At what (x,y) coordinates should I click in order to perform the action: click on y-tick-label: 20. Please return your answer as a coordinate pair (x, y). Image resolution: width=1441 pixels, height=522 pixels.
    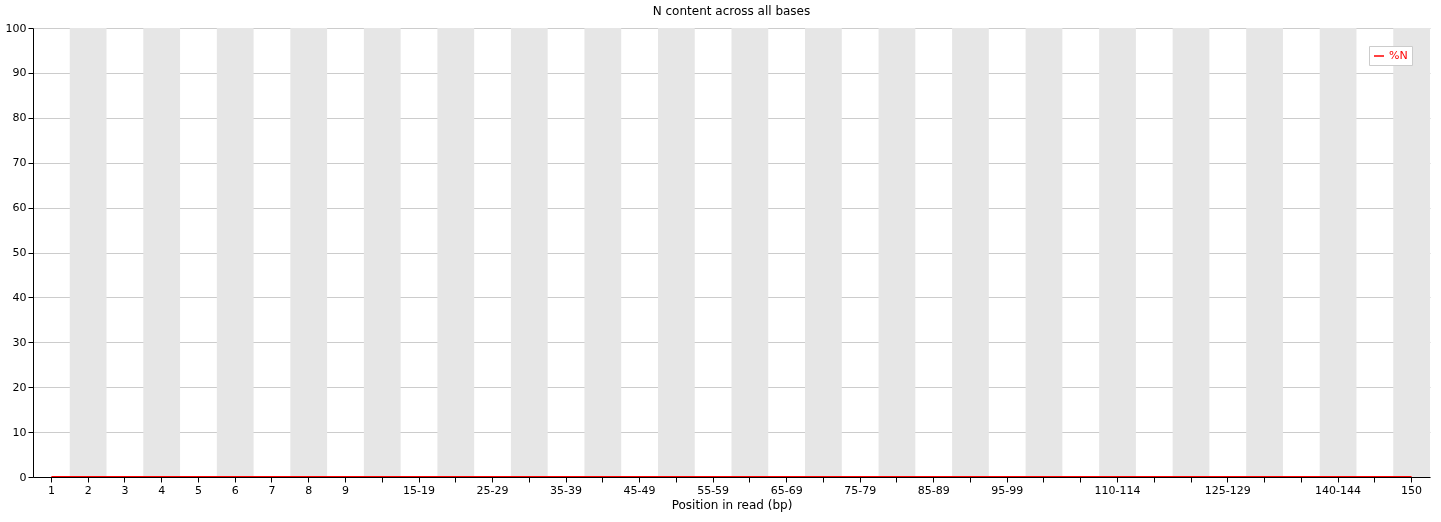
    Looking at the image, I should click on (19, 387).